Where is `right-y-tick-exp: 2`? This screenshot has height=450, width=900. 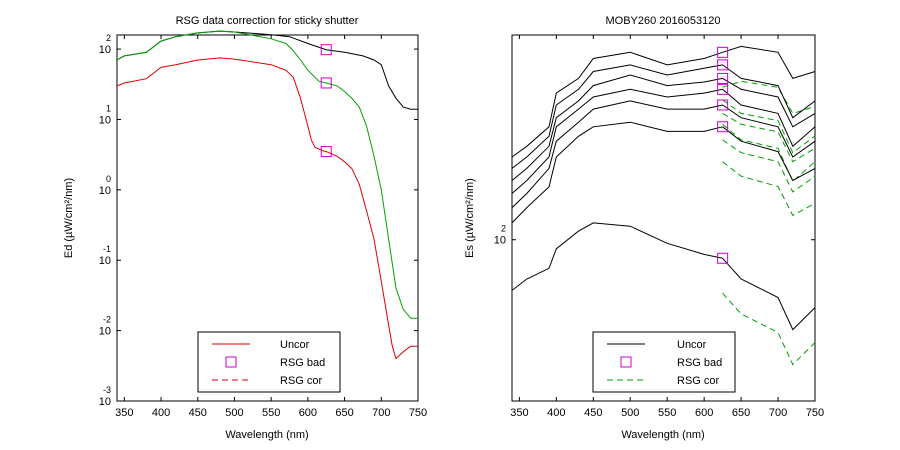
right-y-tick-exp: 2 is located at coordinates (503, 229).